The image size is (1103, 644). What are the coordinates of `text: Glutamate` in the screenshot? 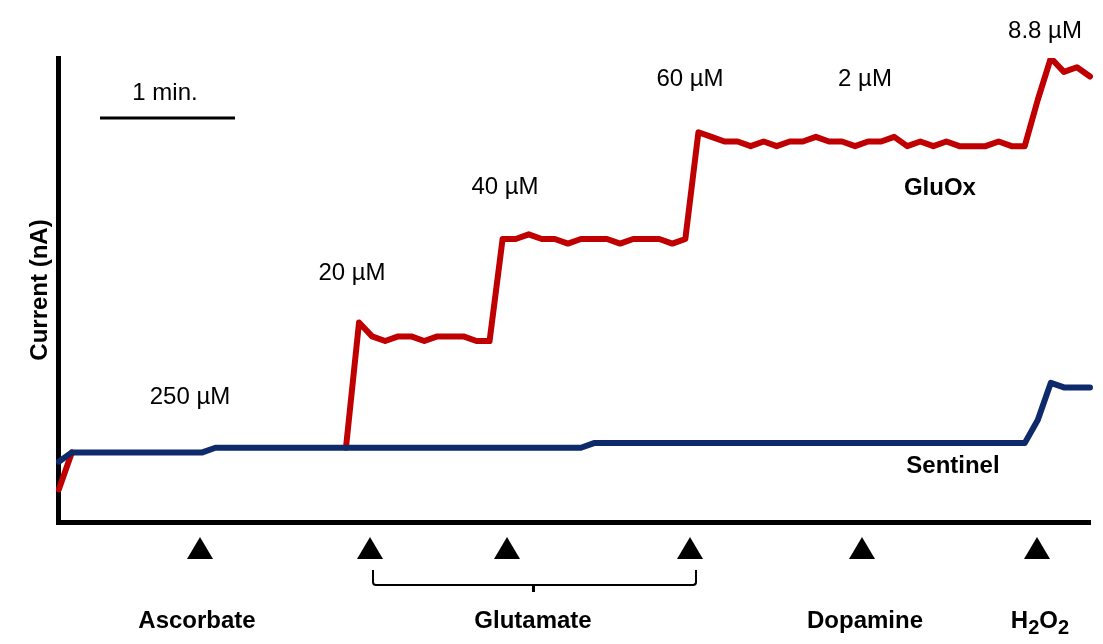 It's located at (533, 620).